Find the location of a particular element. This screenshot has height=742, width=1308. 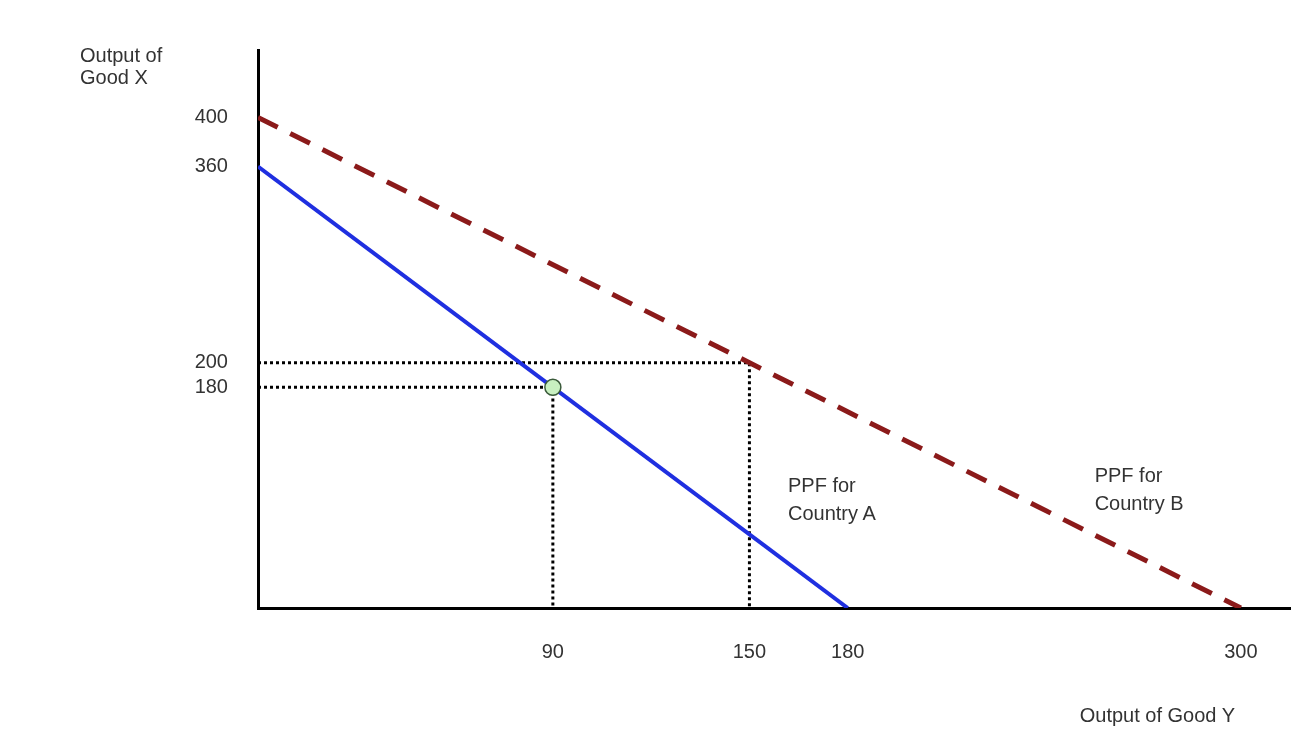

series-label: PPF for Country A is located at coordinates (832, 499).